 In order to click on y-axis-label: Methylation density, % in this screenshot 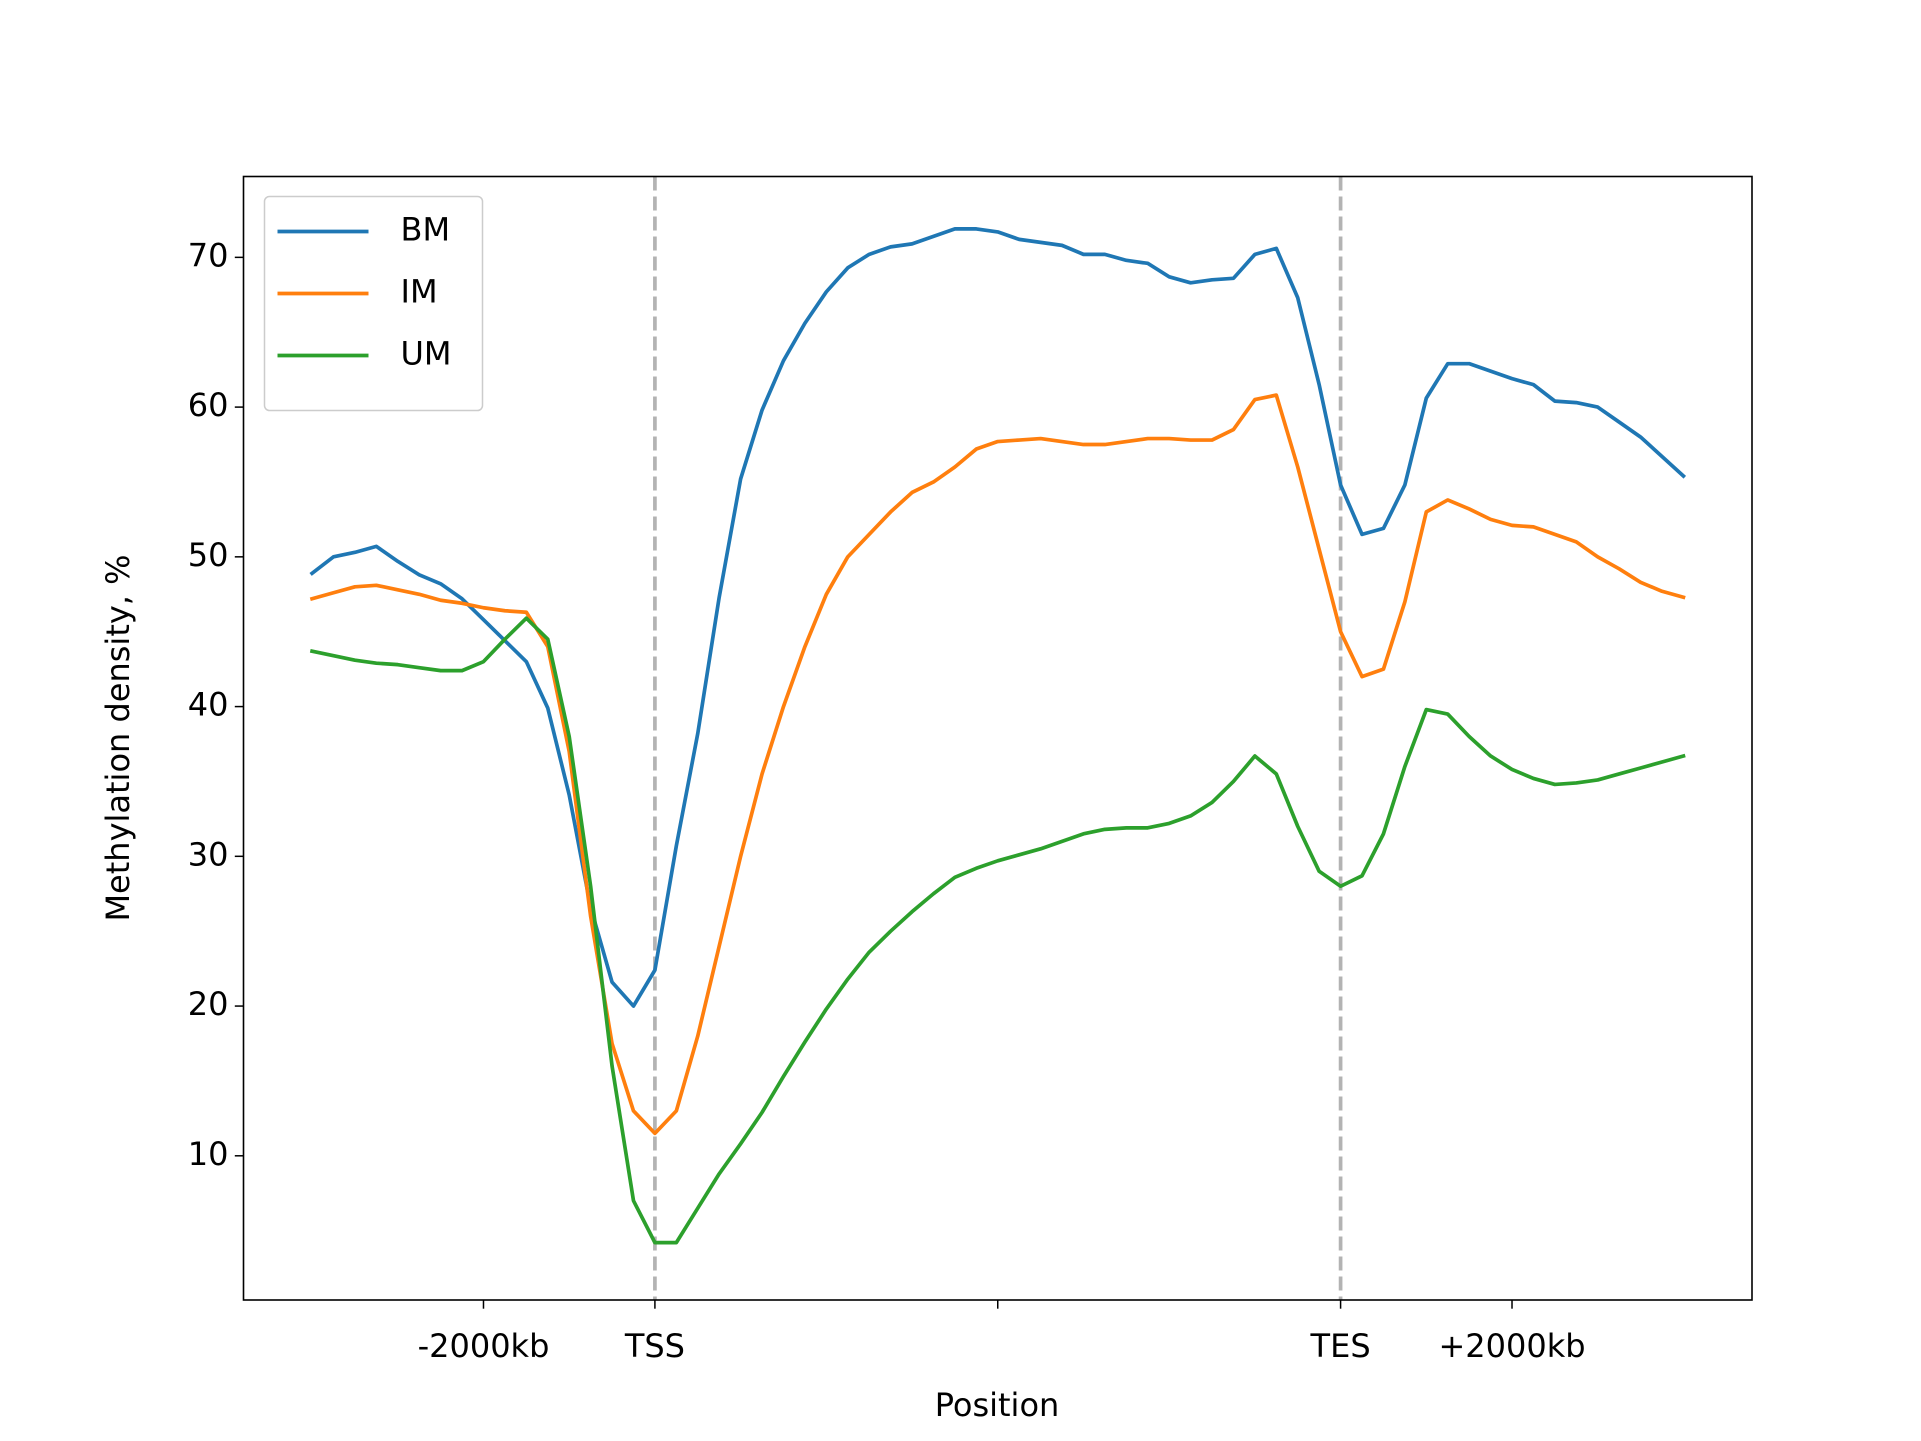, I will do `click(118, 737)`.